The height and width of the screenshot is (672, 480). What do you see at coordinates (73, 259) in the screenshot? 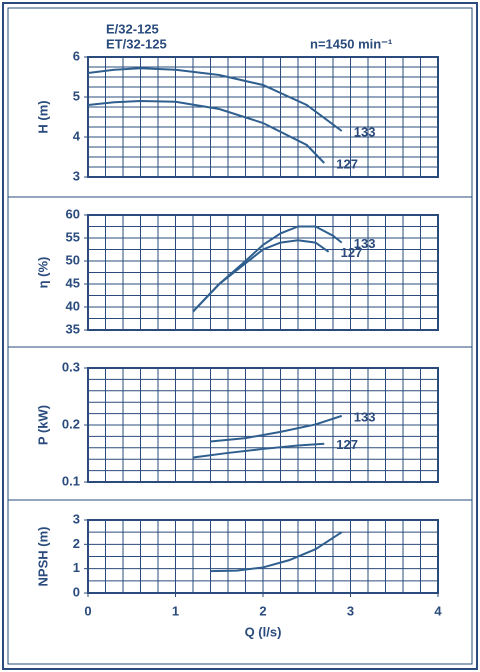
I see `y-tick-label: 50` at bounding box center [73, 259].